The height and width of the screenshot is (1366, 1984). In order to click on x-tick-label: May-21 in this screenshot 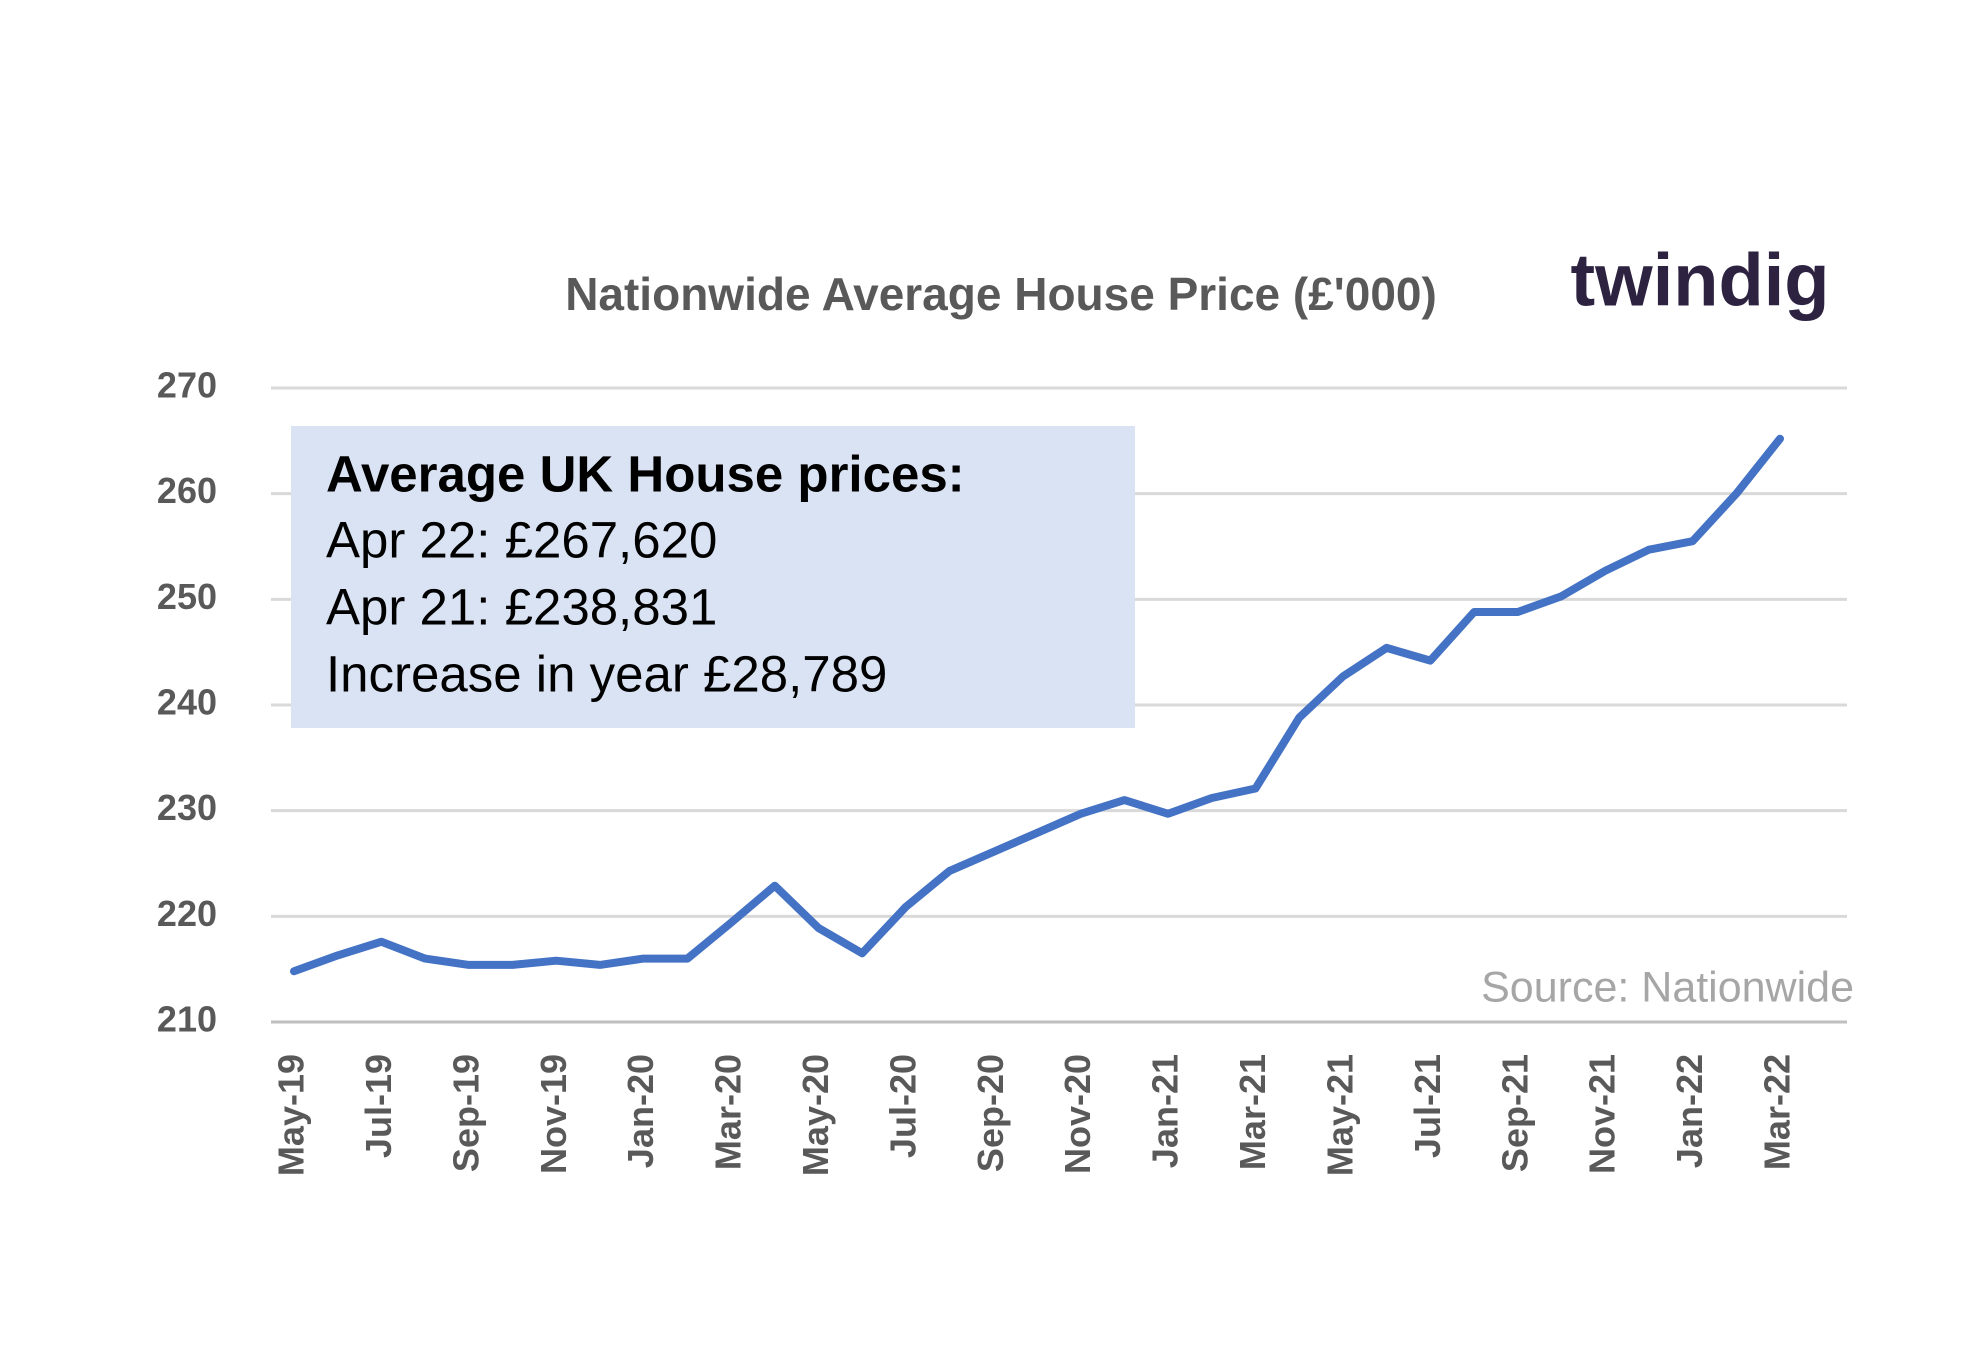, I will do `click(1339, 1115)`.